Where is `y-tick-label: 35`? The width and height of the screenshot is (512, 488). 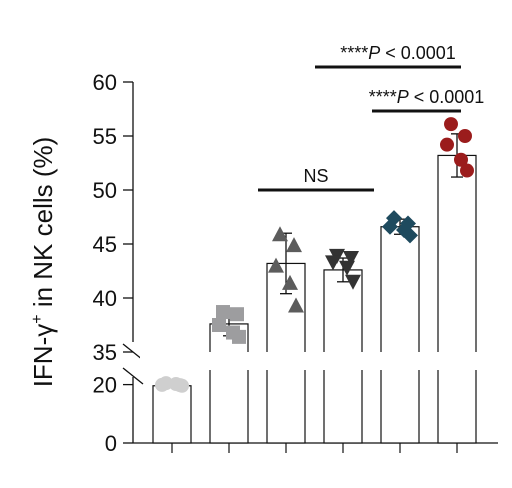 y-tick-label: 35 is located at coordinates (105, 352).